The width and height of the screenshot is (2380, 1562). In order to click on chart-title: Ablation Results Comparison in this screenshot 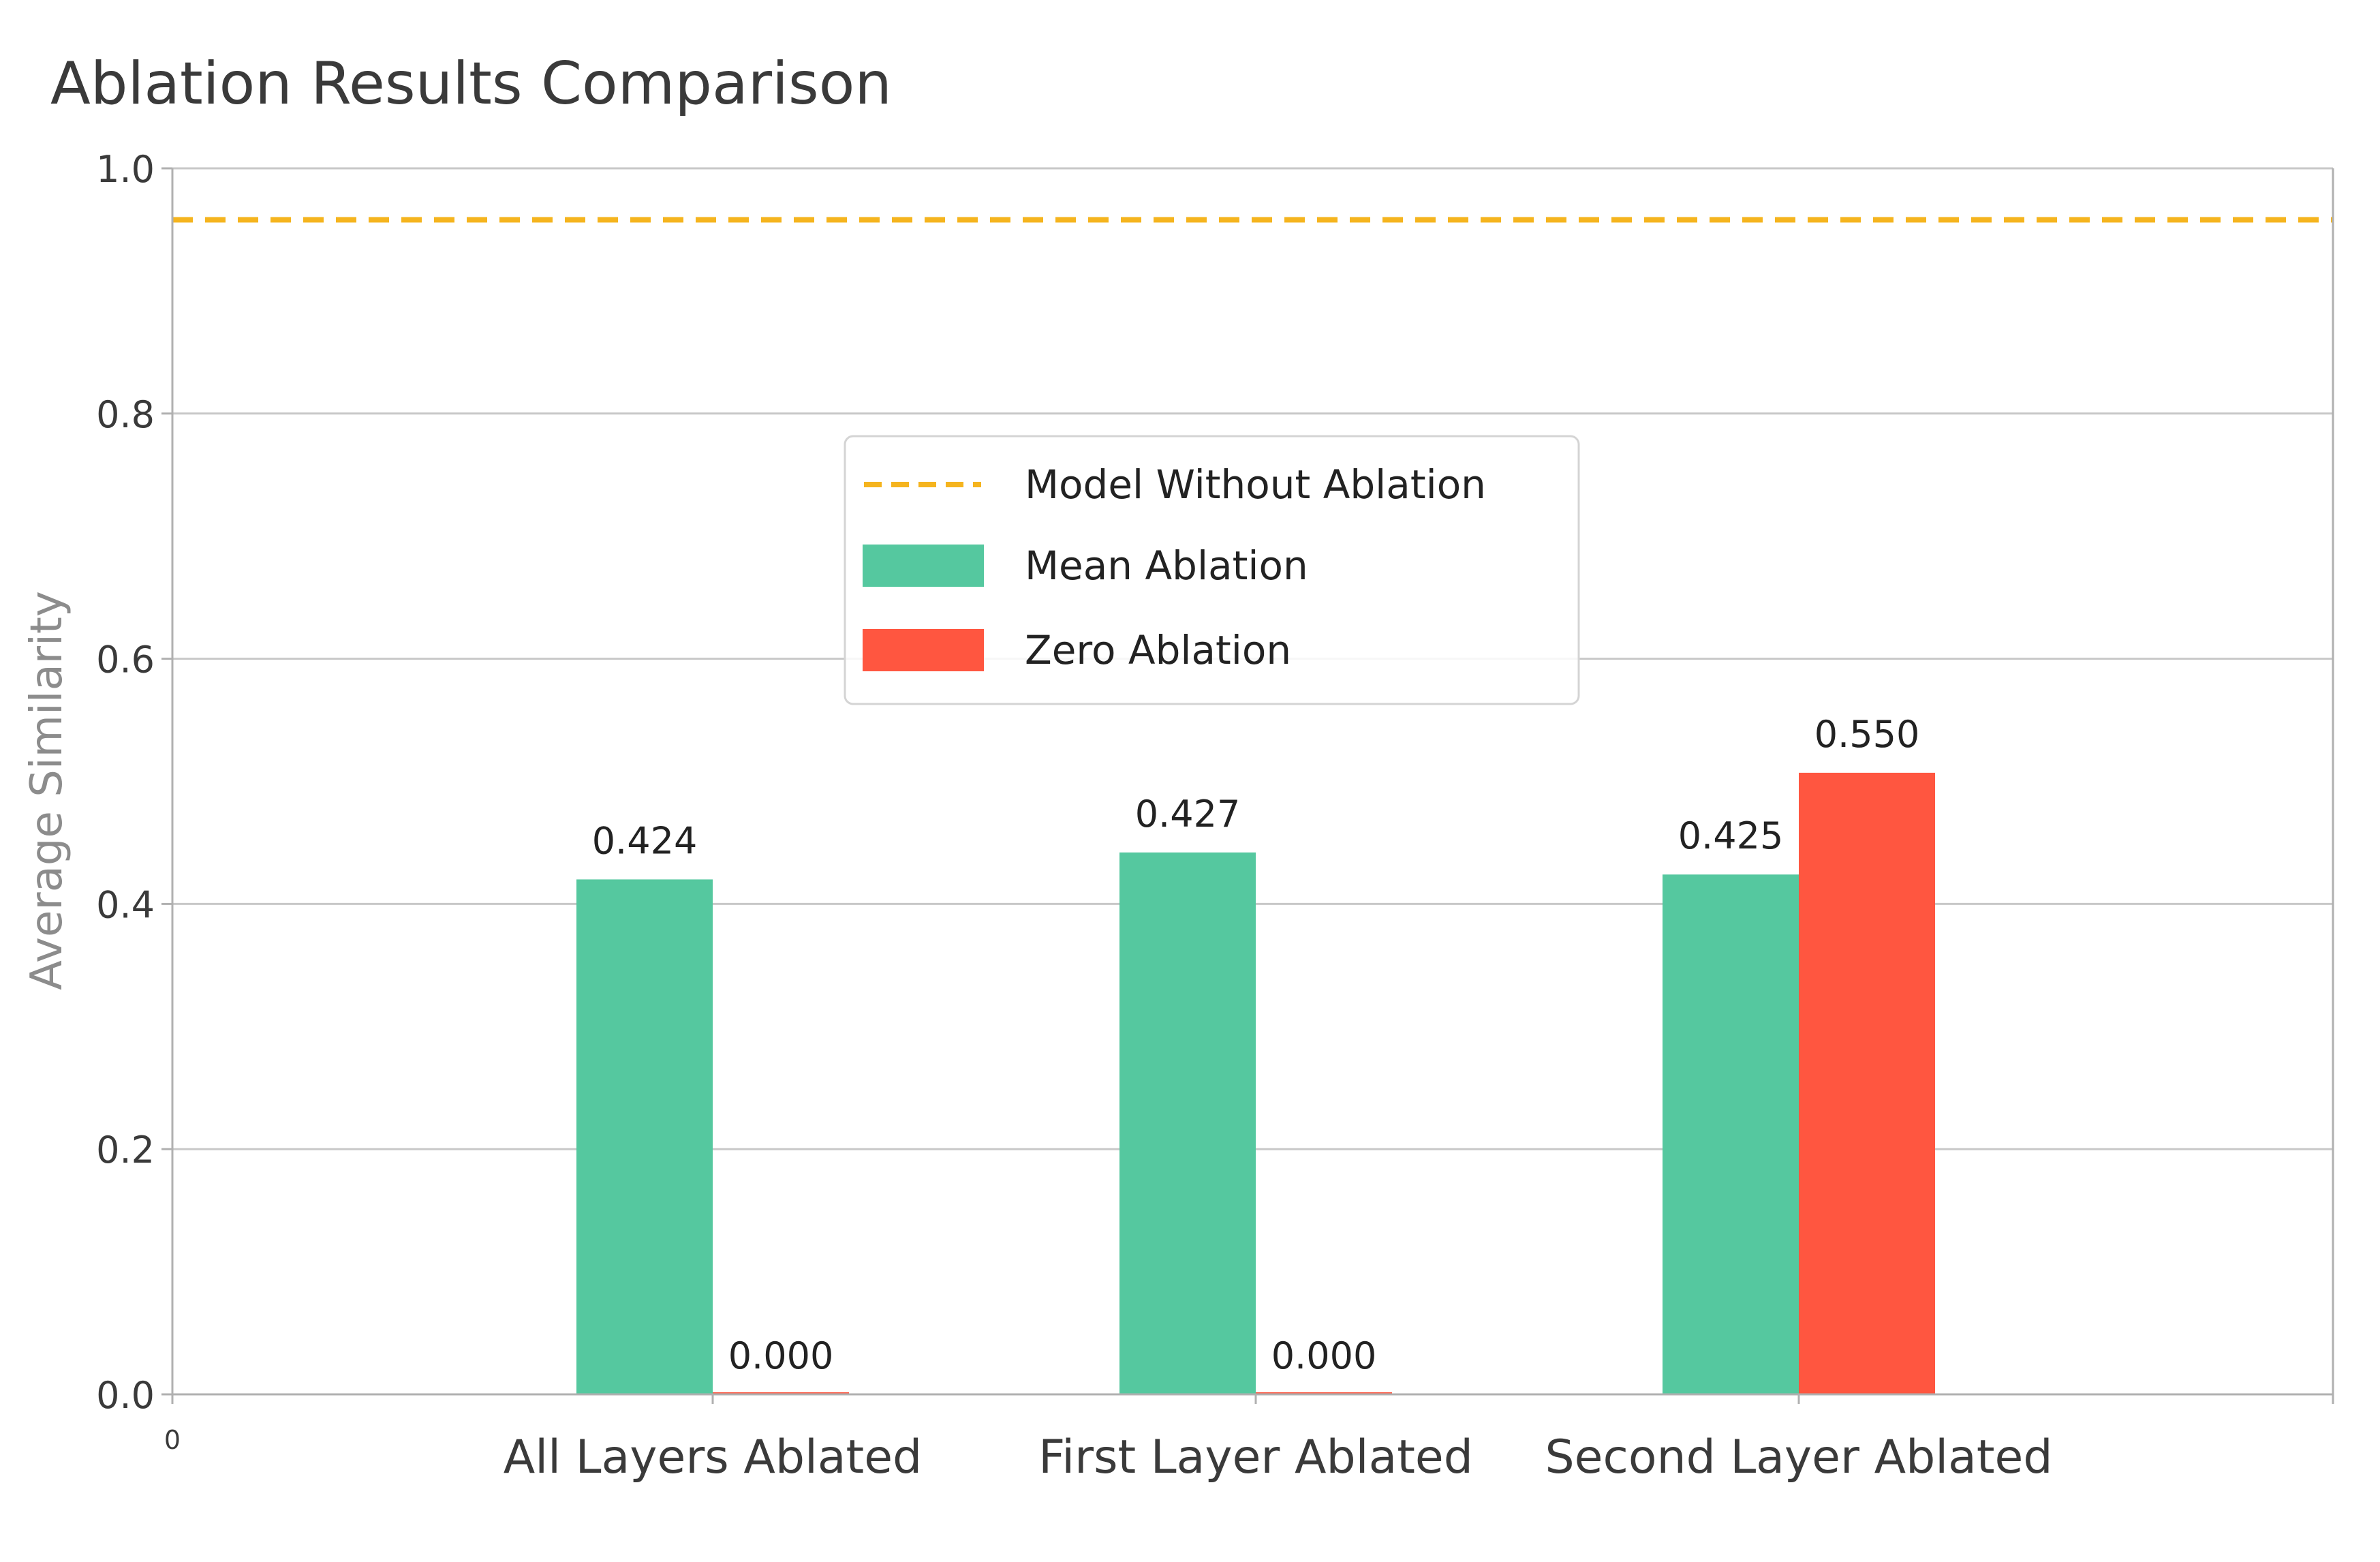, I will do `click(471, 84)`.